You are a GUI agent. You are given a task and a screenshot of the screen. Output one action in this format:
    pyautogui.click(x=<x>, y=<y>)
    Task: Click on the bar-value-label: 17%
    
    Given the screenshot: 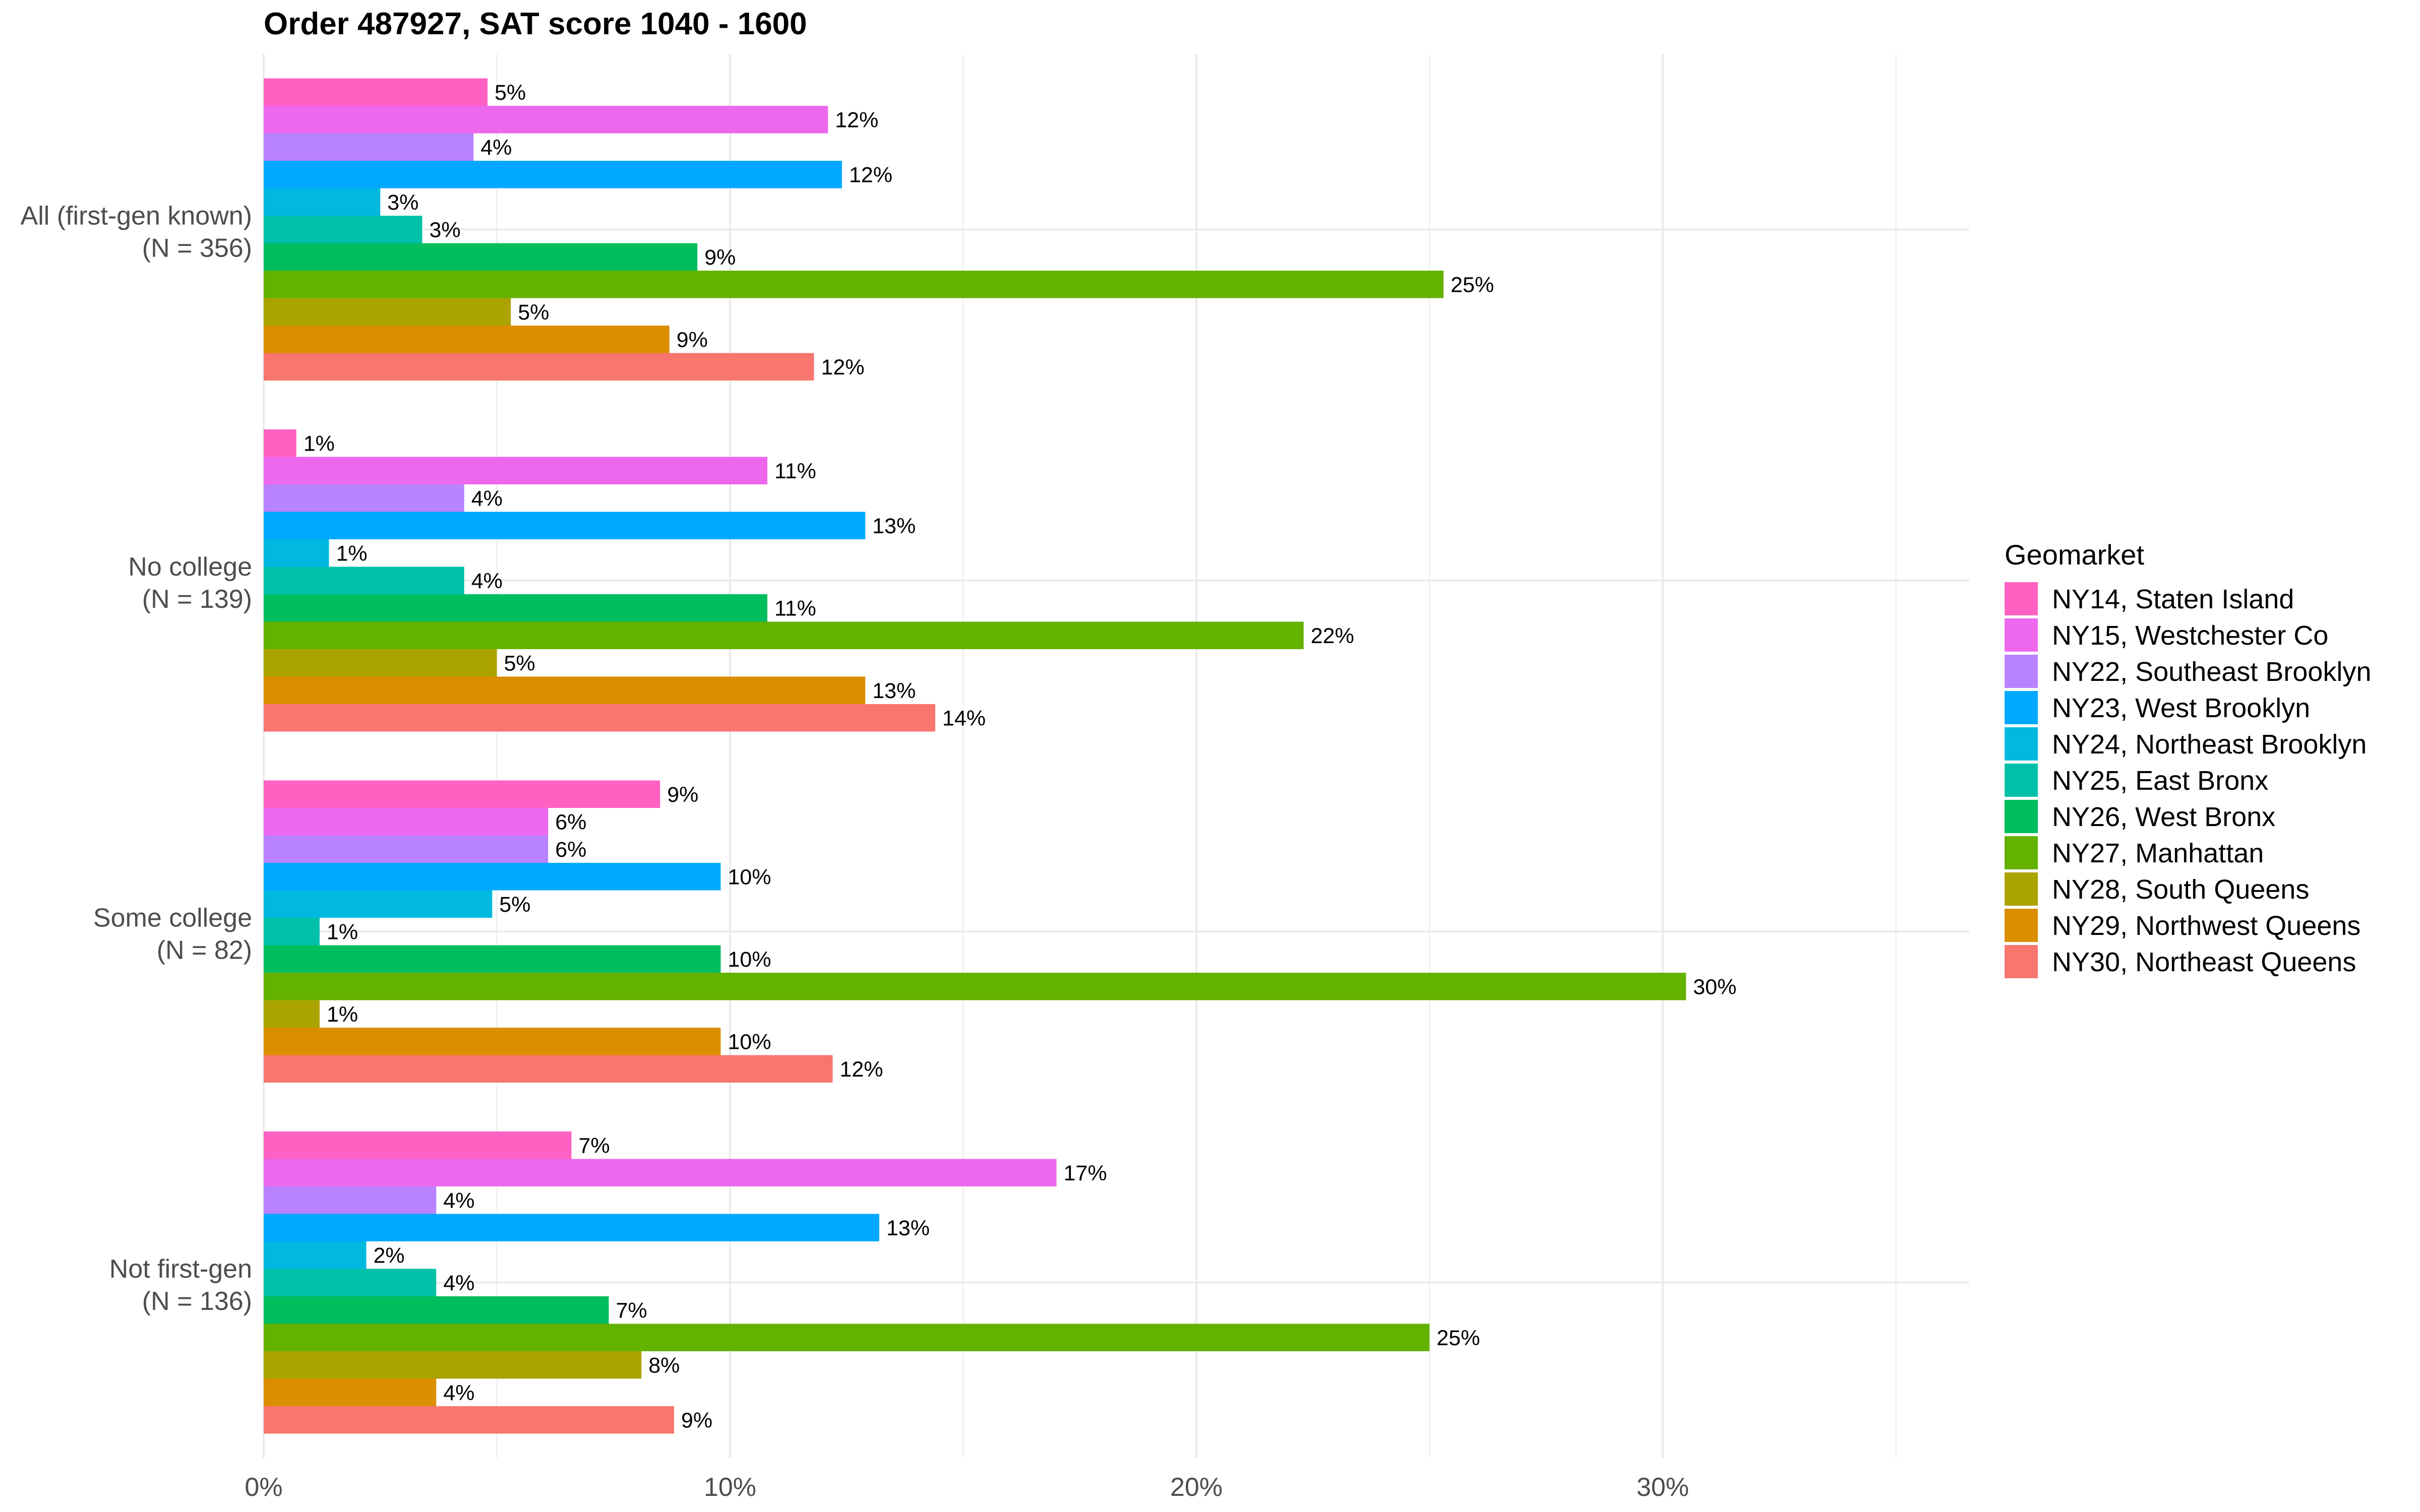 What is the action you would take?
    pyautogui.click(x=1085, y=1173)
    